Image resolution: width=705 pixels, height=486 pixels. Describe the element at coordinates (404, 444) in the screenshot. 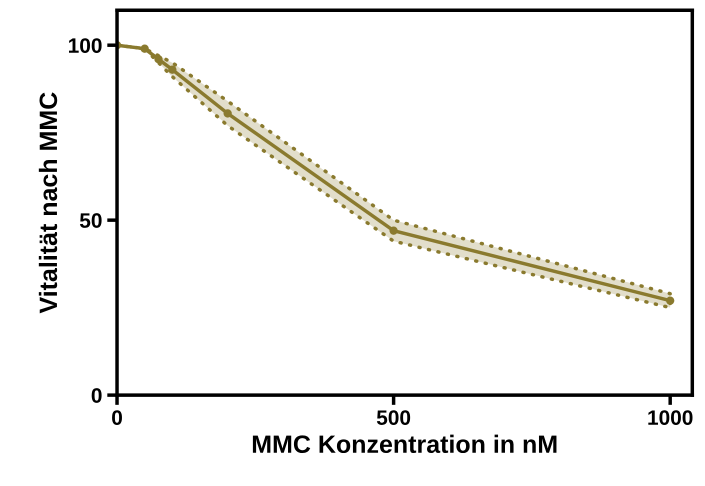

I see `x-axis-title: MMC Konzentration in nM` at that location.